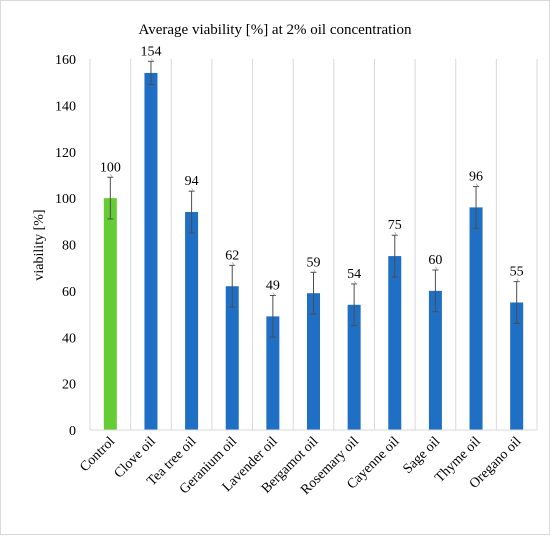 Image resolution: width=550 pixels, height=539 pixels. What do you see at coordinates (69, 292) in the screenshot?
I see `y-tick-label: 60` at bounding box center [69, 292].